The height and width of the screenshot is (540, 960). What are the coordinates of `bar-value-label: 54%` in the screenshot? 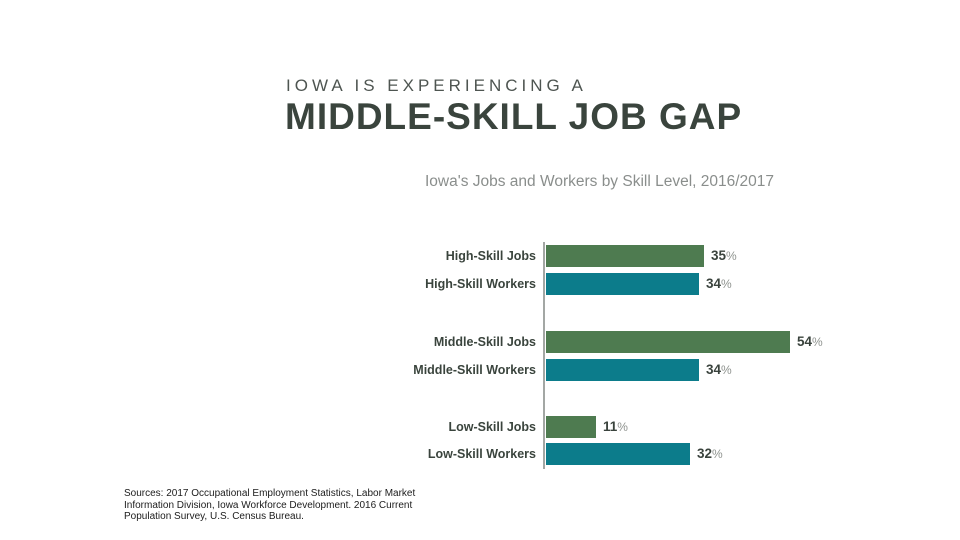 It's located at (810, 341).